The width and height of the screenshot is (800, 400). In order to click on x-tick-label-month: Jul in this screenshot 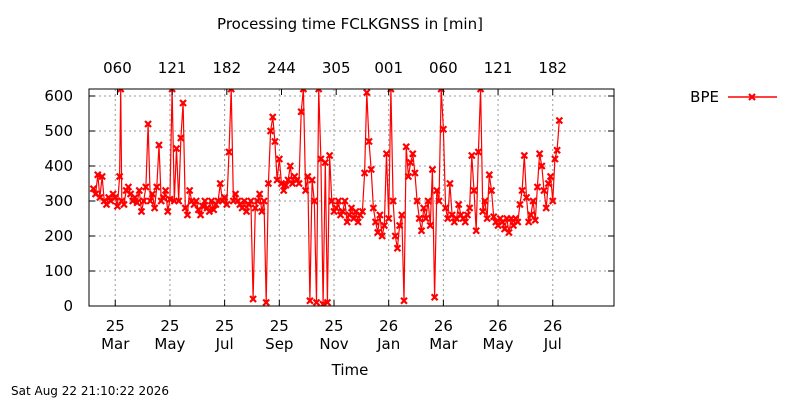, I will do `click(552, 344)`.